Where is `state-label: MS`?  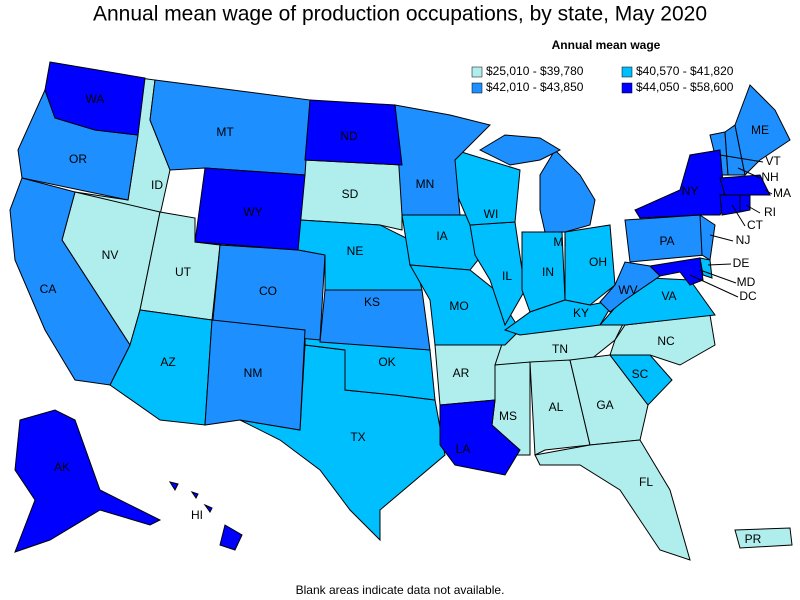 state-label: MS is located at coordinates (508, 416).